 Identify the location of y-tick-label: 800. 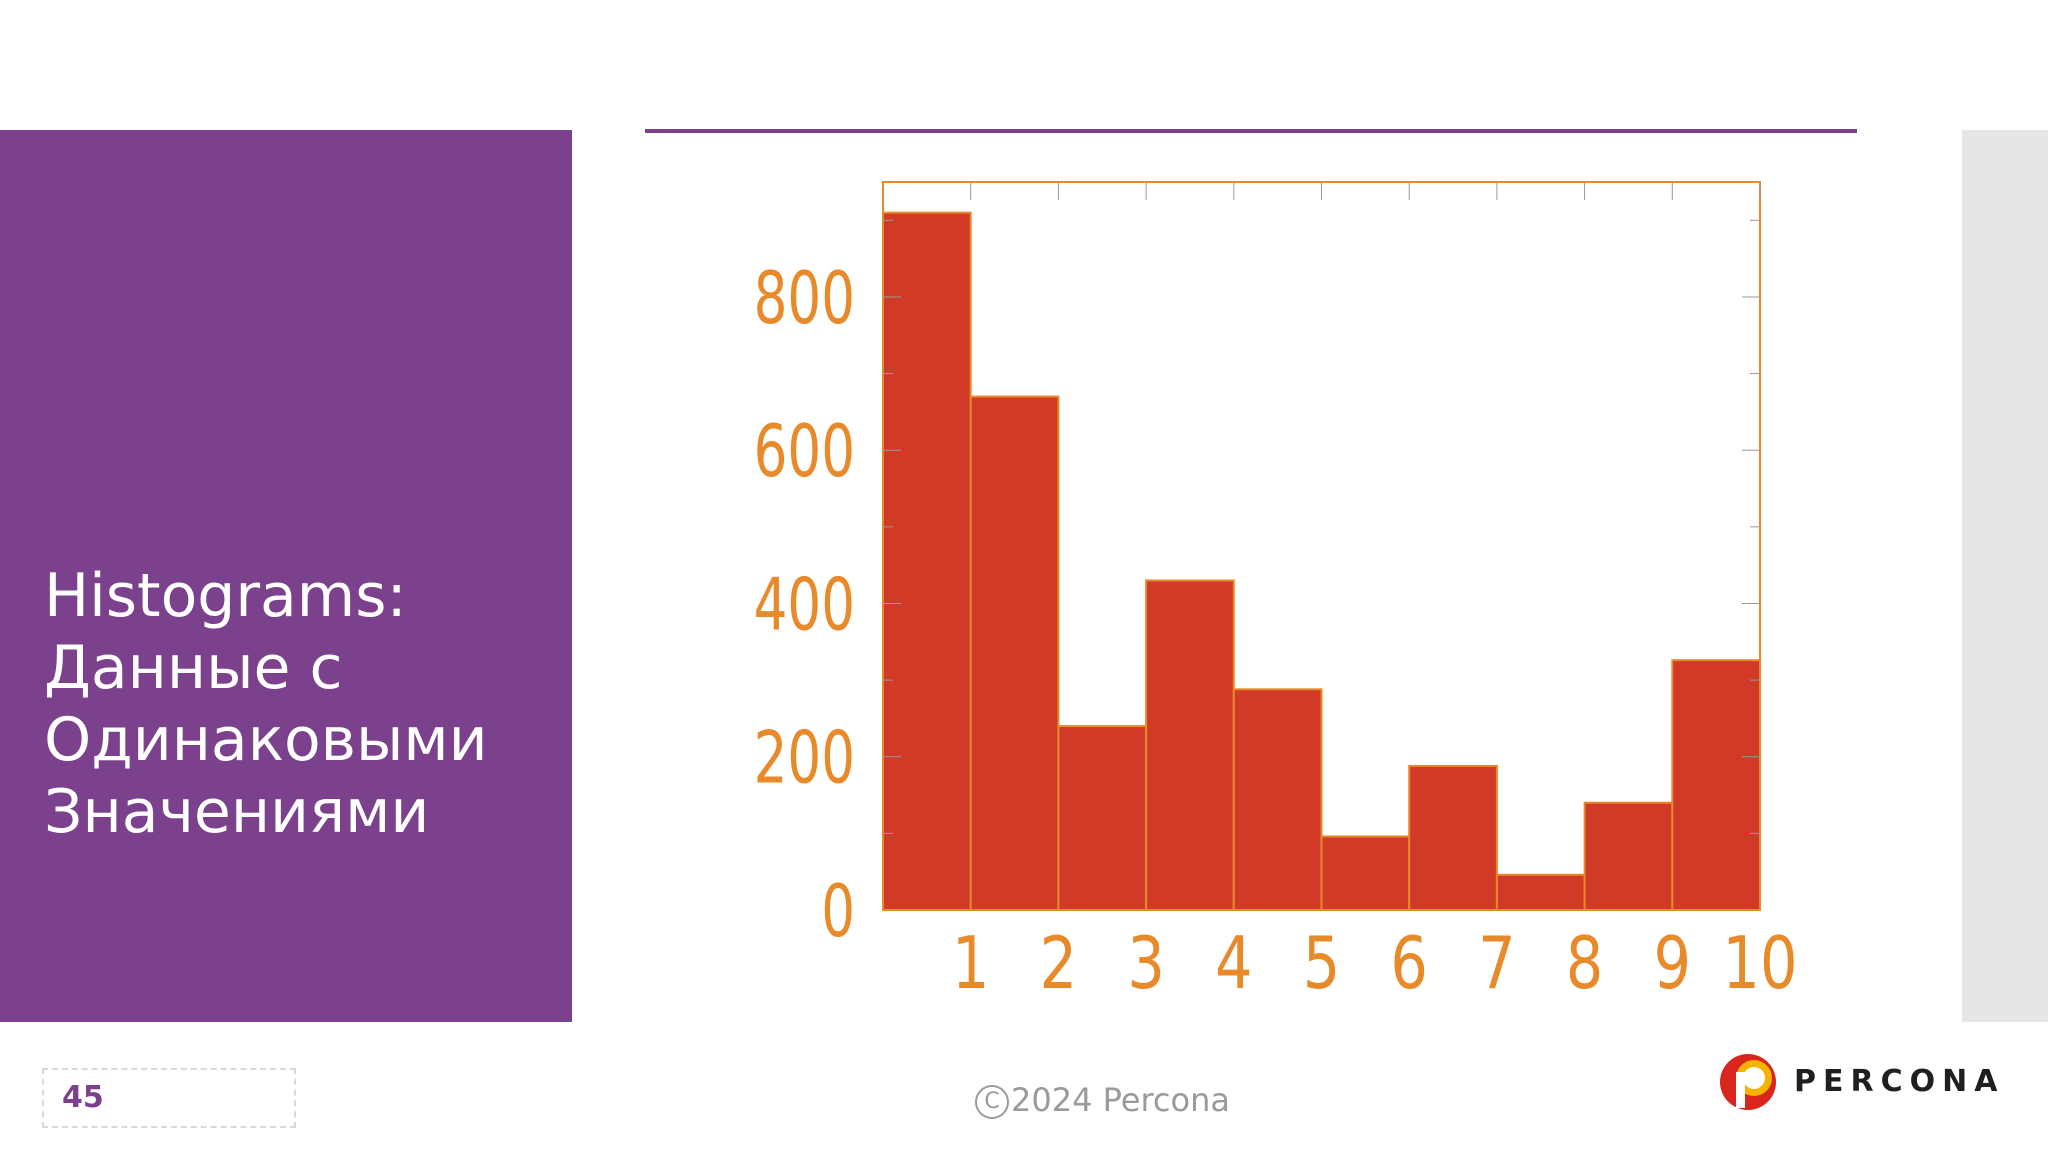
(804, 298).